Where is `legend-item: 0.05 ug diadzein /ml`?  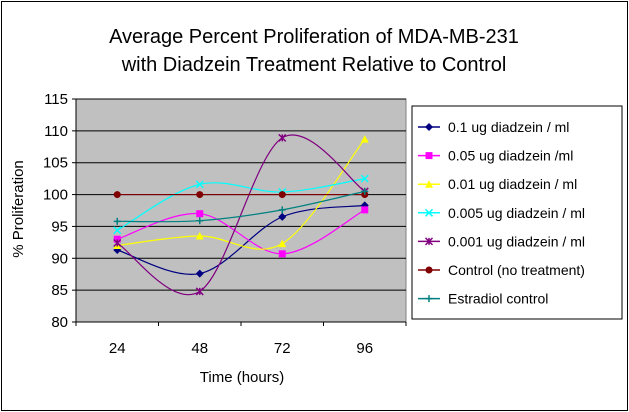 legend-item: 0.05 ug diadzein /ml is located at coordinates (495, 156).